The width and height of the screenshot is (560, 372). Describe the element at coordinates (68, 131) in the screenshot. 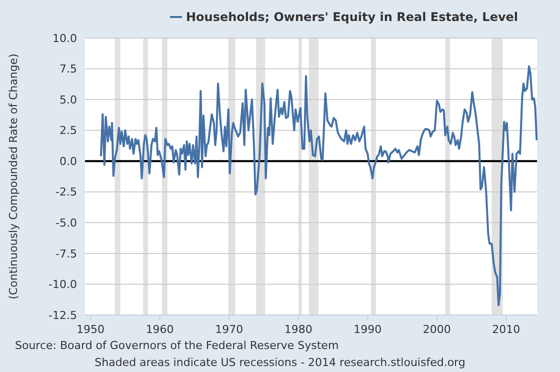

I see `y-tick-label: 2.5` at that location.